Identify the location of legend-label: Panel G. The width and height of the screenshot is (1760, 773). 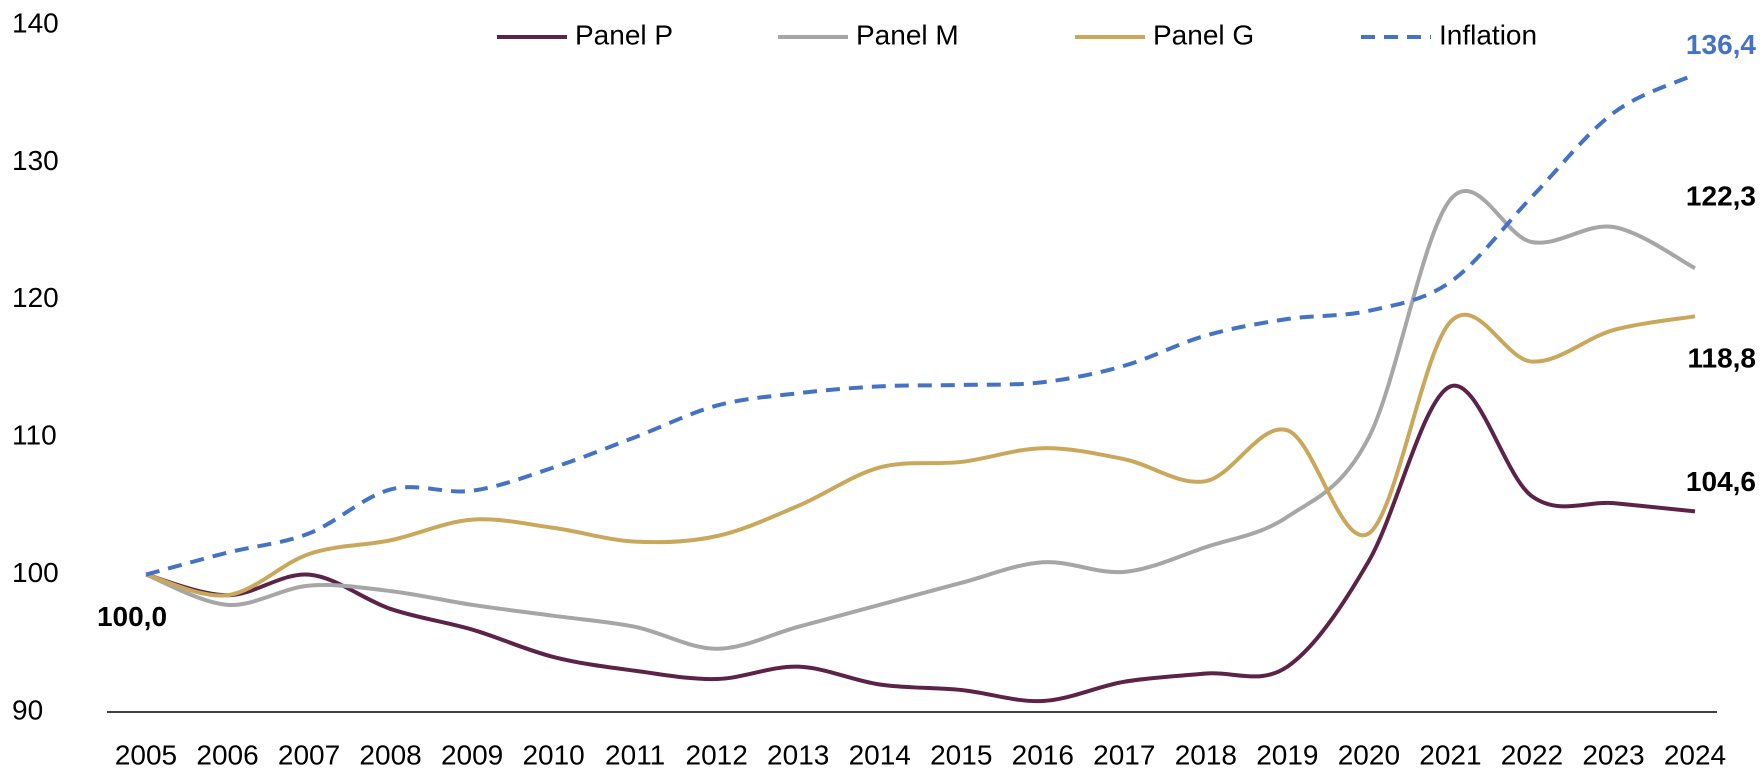
(1203, 34).